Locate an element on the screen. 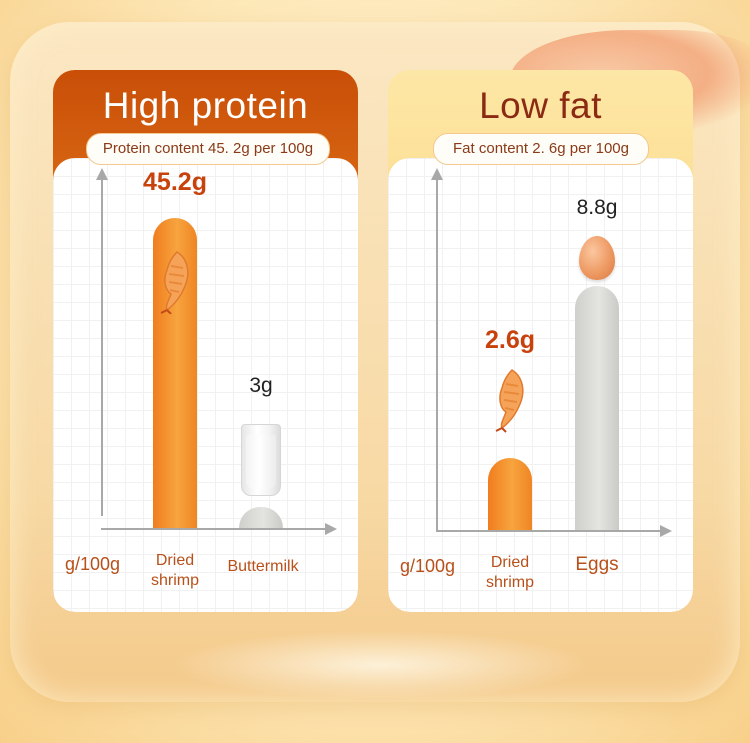  protein-panel-title: High protein is located at coordinates (205, 105).